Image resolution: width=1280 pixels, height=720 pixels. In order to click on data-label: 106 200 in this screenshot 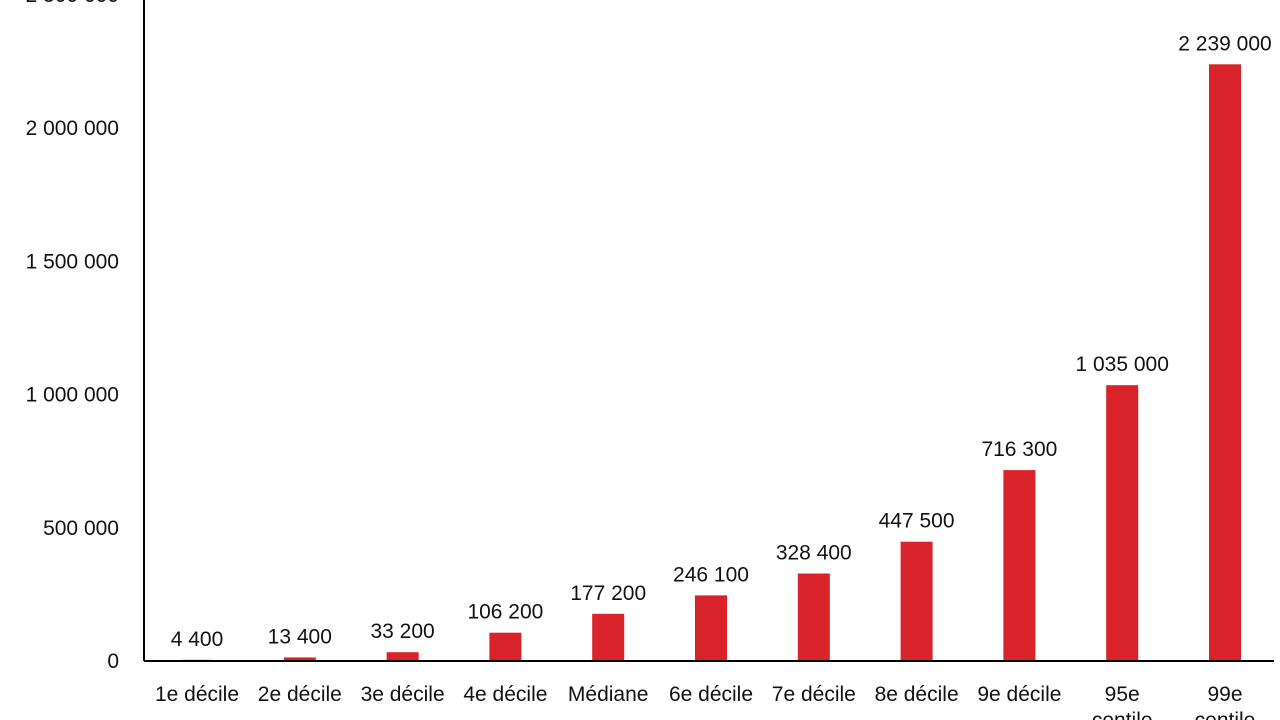, I will do `click(505, 612)`.